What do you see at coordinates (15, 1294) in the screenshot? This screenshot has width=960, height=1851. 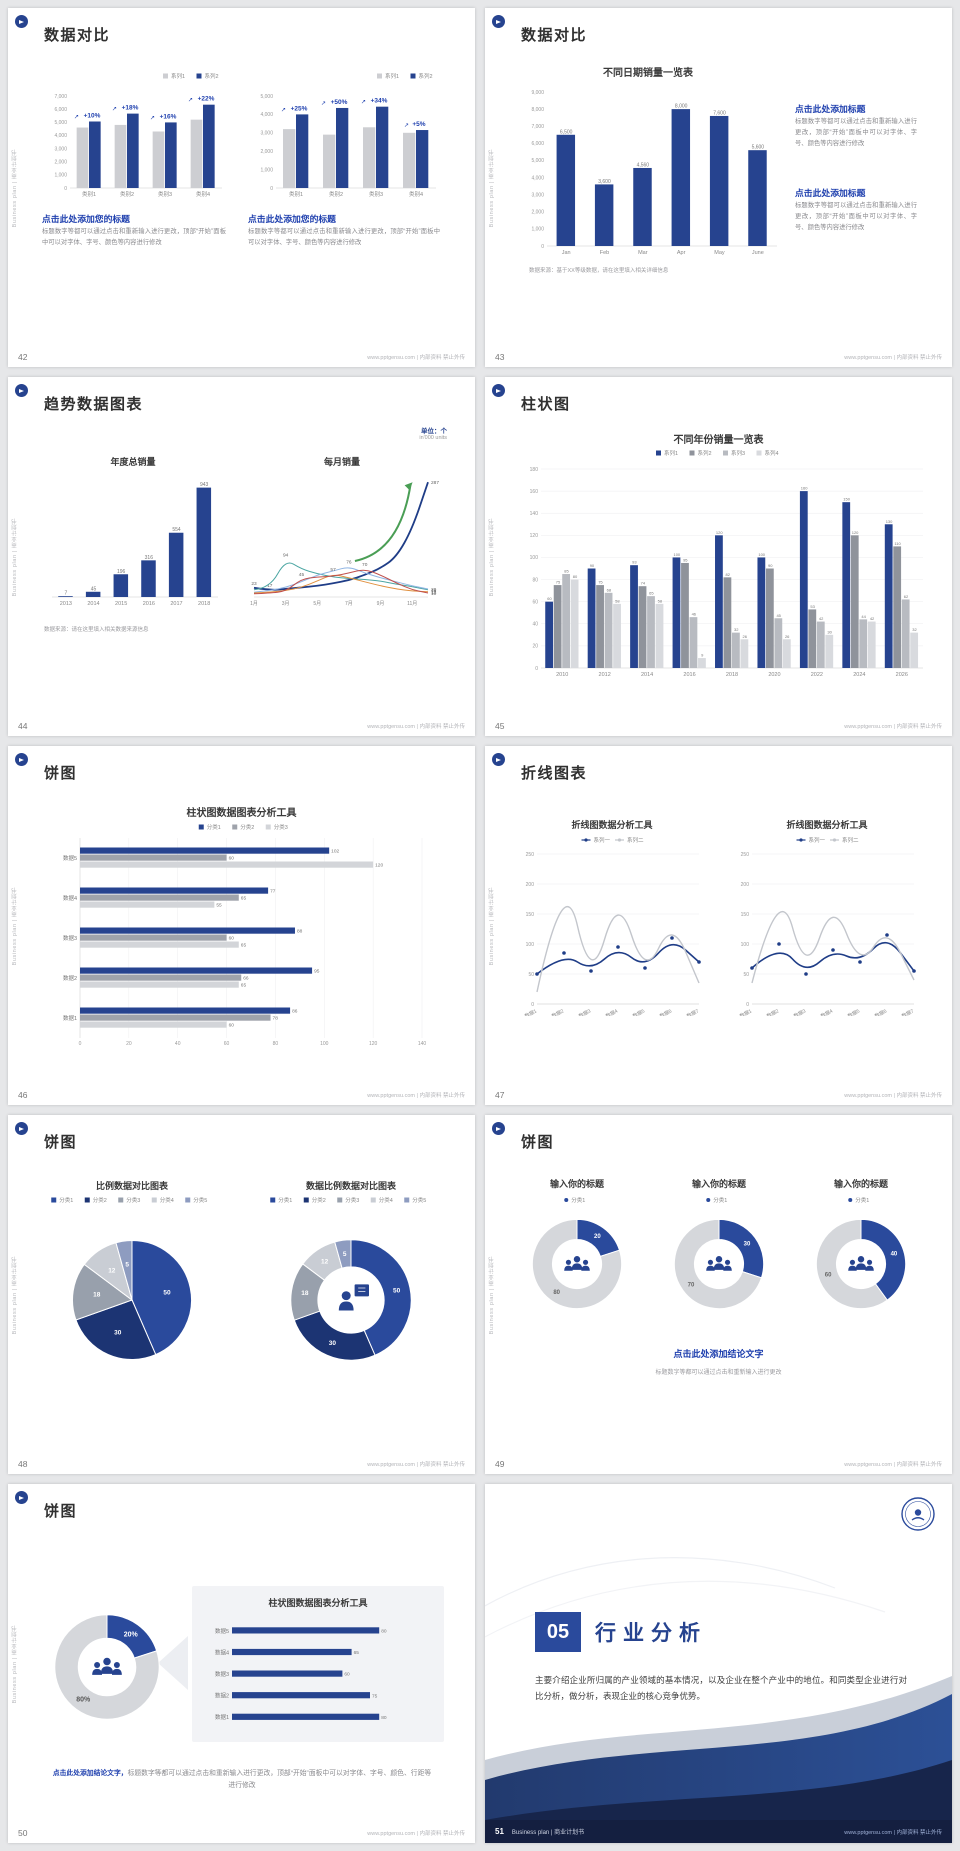 I see `vertical-brand-text: Business plan | 商业计划书` at bounding box center [15, 1294].